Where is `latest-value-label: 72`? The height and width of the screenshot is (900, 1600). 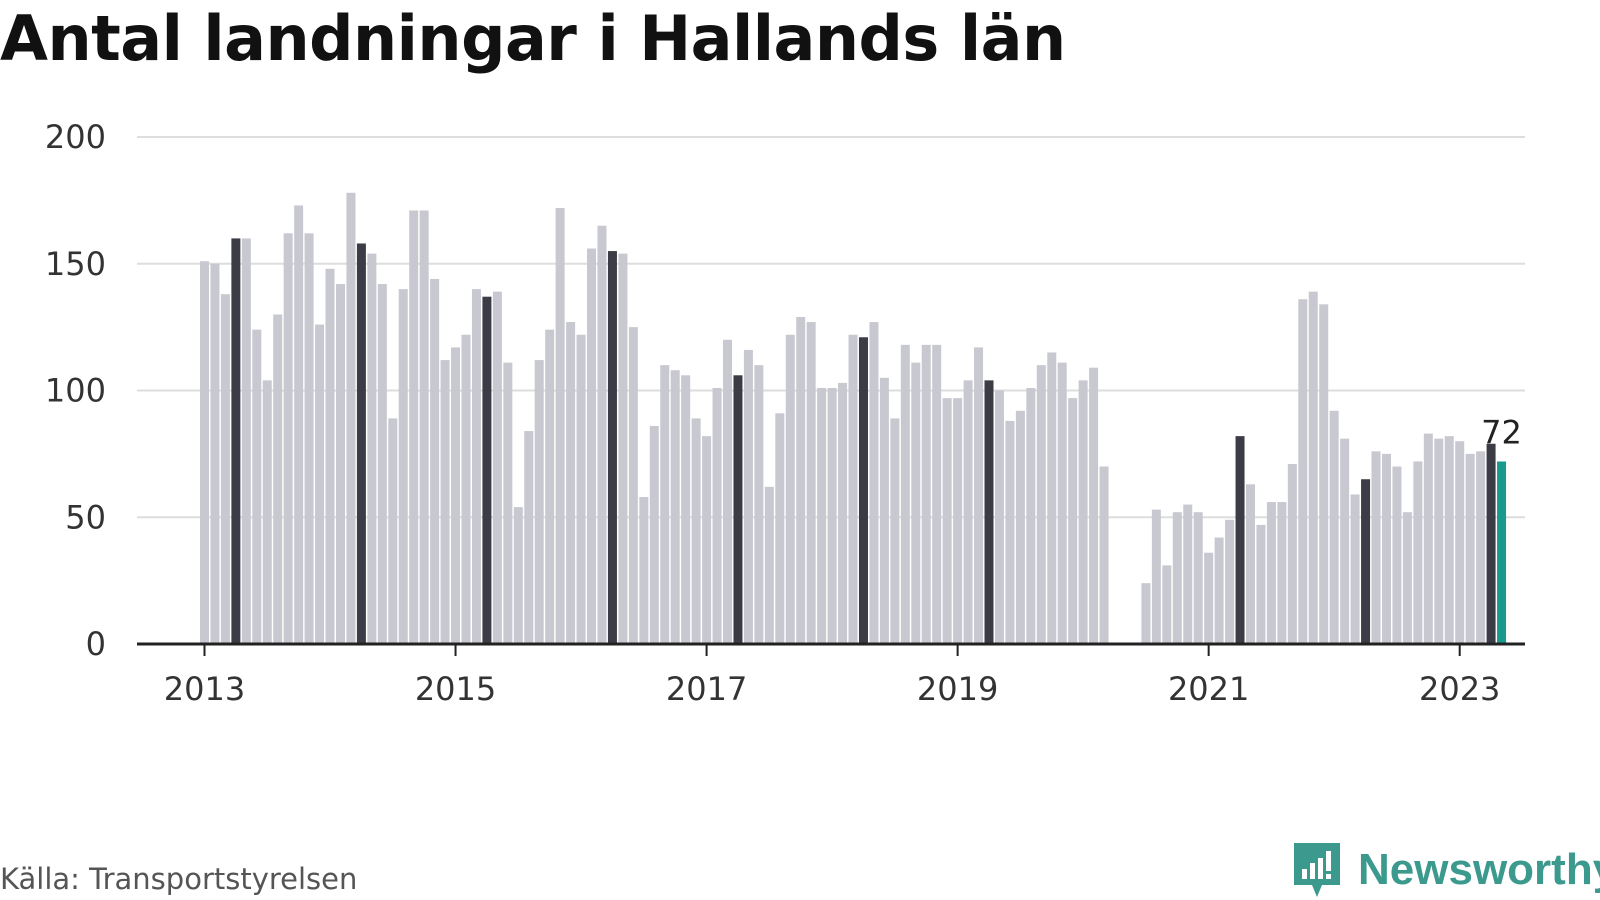
latest-value-label: 72 is located at coordinates (1501, 432).